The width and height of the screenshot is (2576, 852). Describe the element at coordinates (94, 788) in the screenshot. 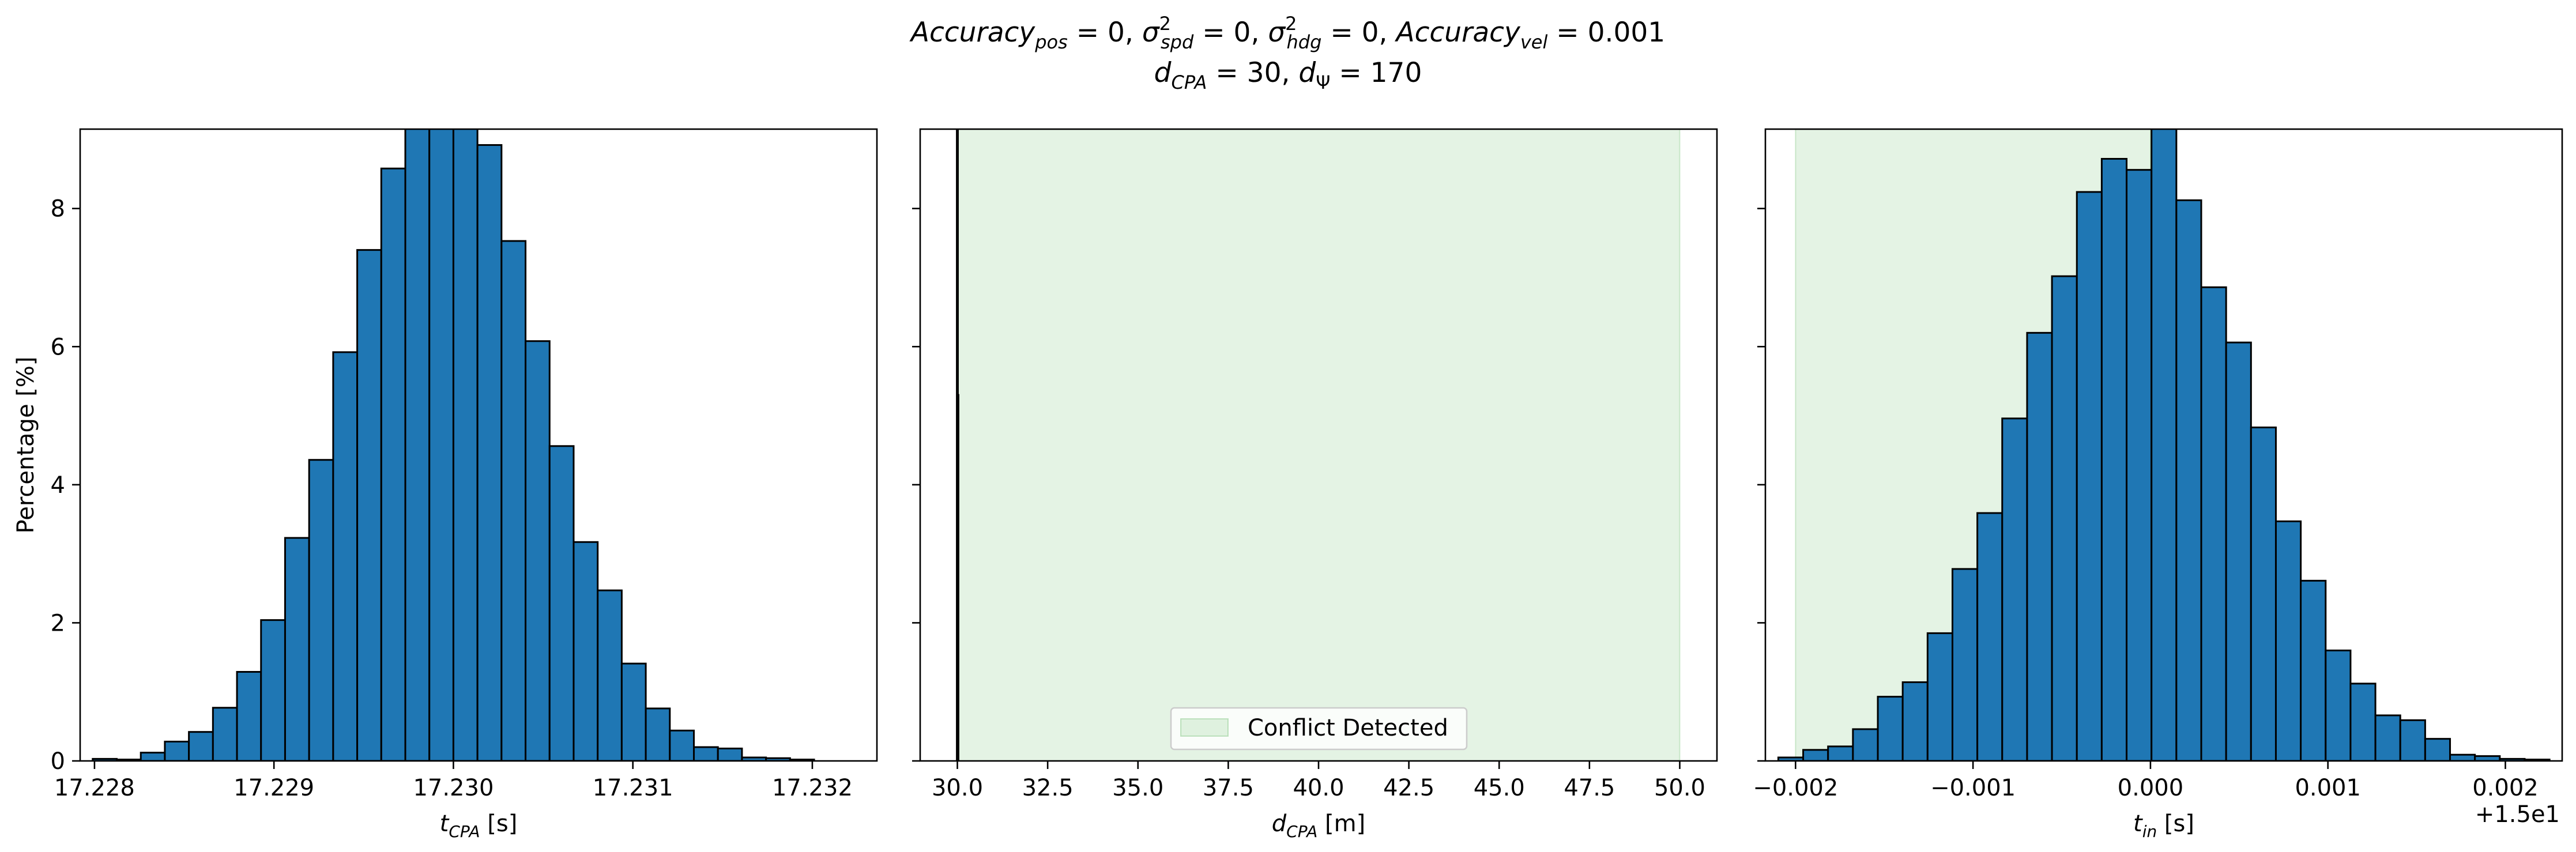

I see `x-tick-label: 17.228` at that location.